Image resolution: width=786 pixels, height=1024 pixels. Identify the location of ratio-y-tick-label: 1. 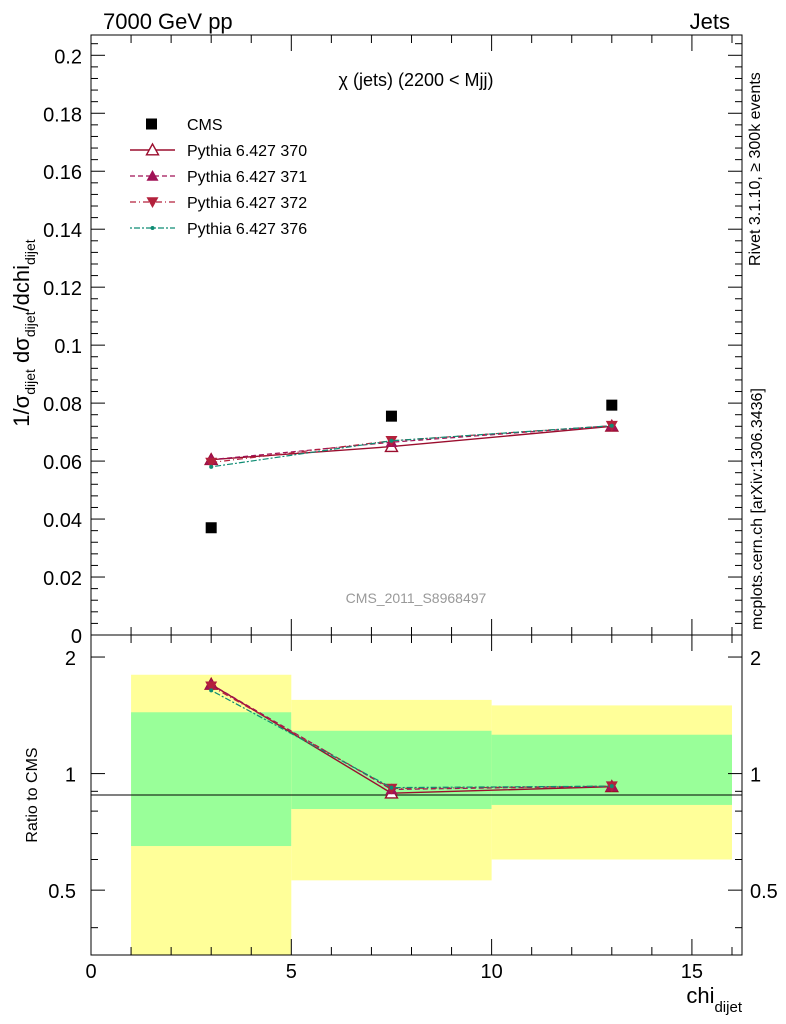
(70, 776).